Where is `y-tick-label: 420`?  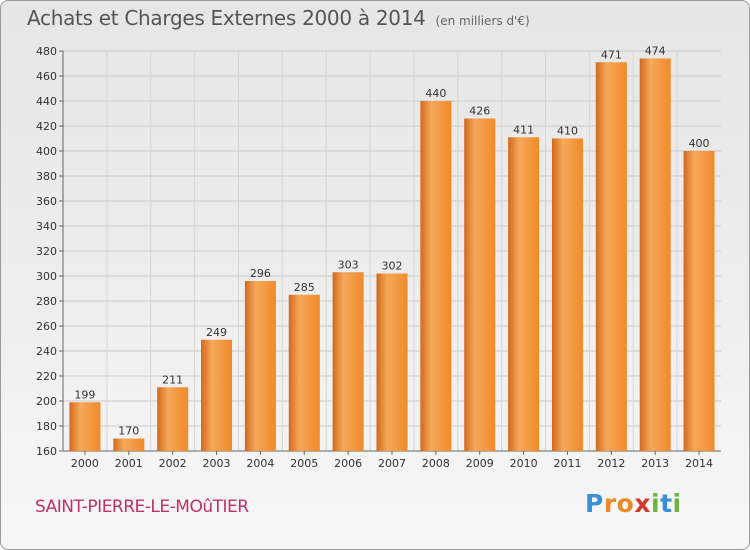 y-tick-label: 420 is located at coordinates (46, 126).